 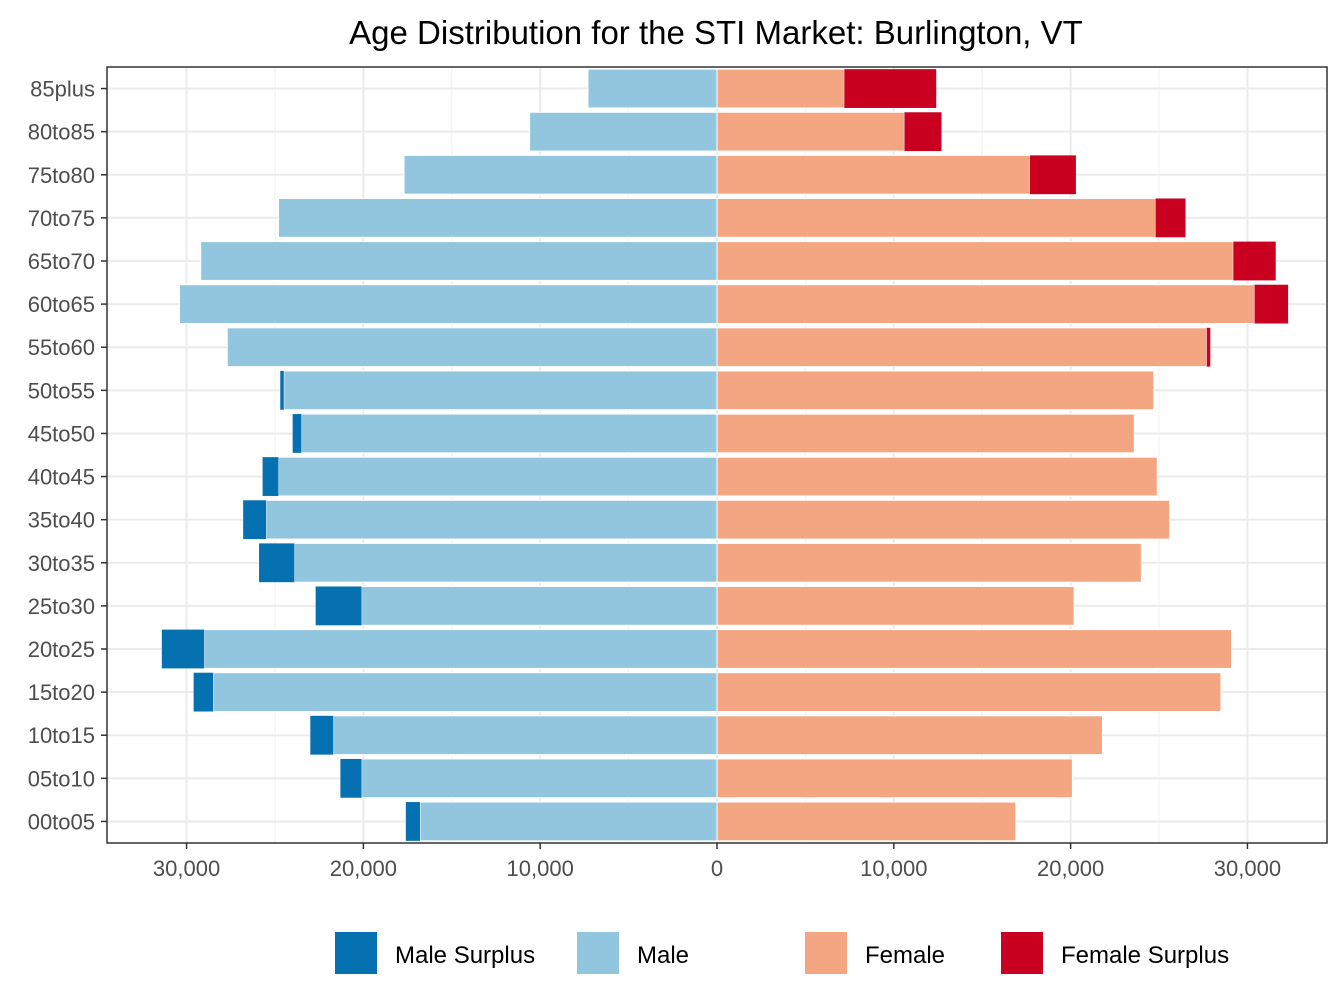 I want to click on y-tick-label: 70to75, so click(x=61, y=218).